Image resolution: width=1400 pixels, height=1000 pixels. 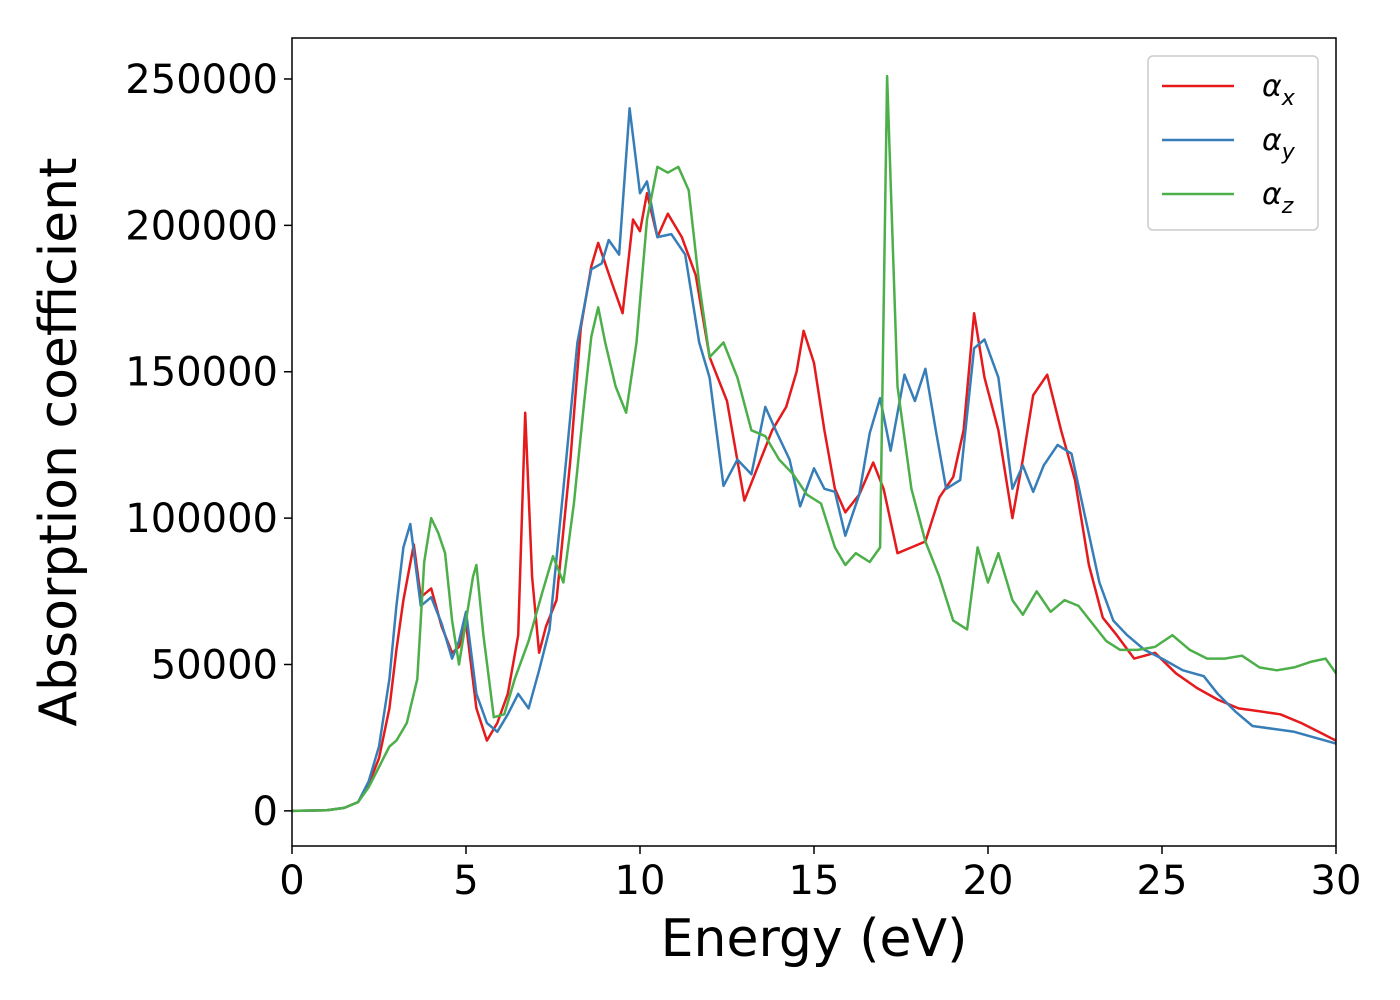 What do you see at coordinates (640, 881) in the screenshot?
I see `x-tick-label: 10` at bounding box center [640, 881].